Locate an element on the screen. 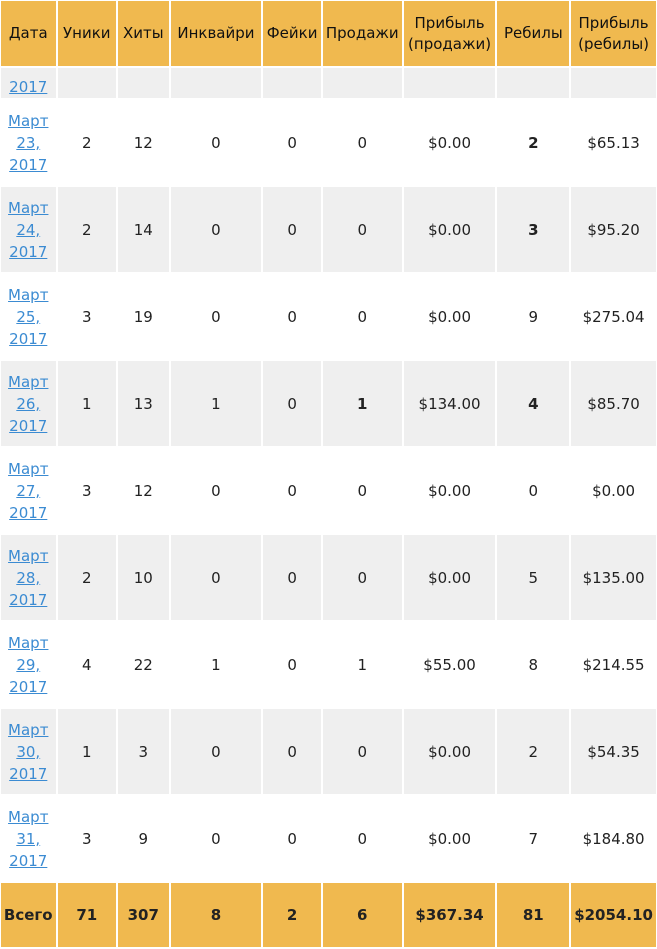 The image size is (657, 949). hits-cell: 14 is located at coordinates (143, 229).